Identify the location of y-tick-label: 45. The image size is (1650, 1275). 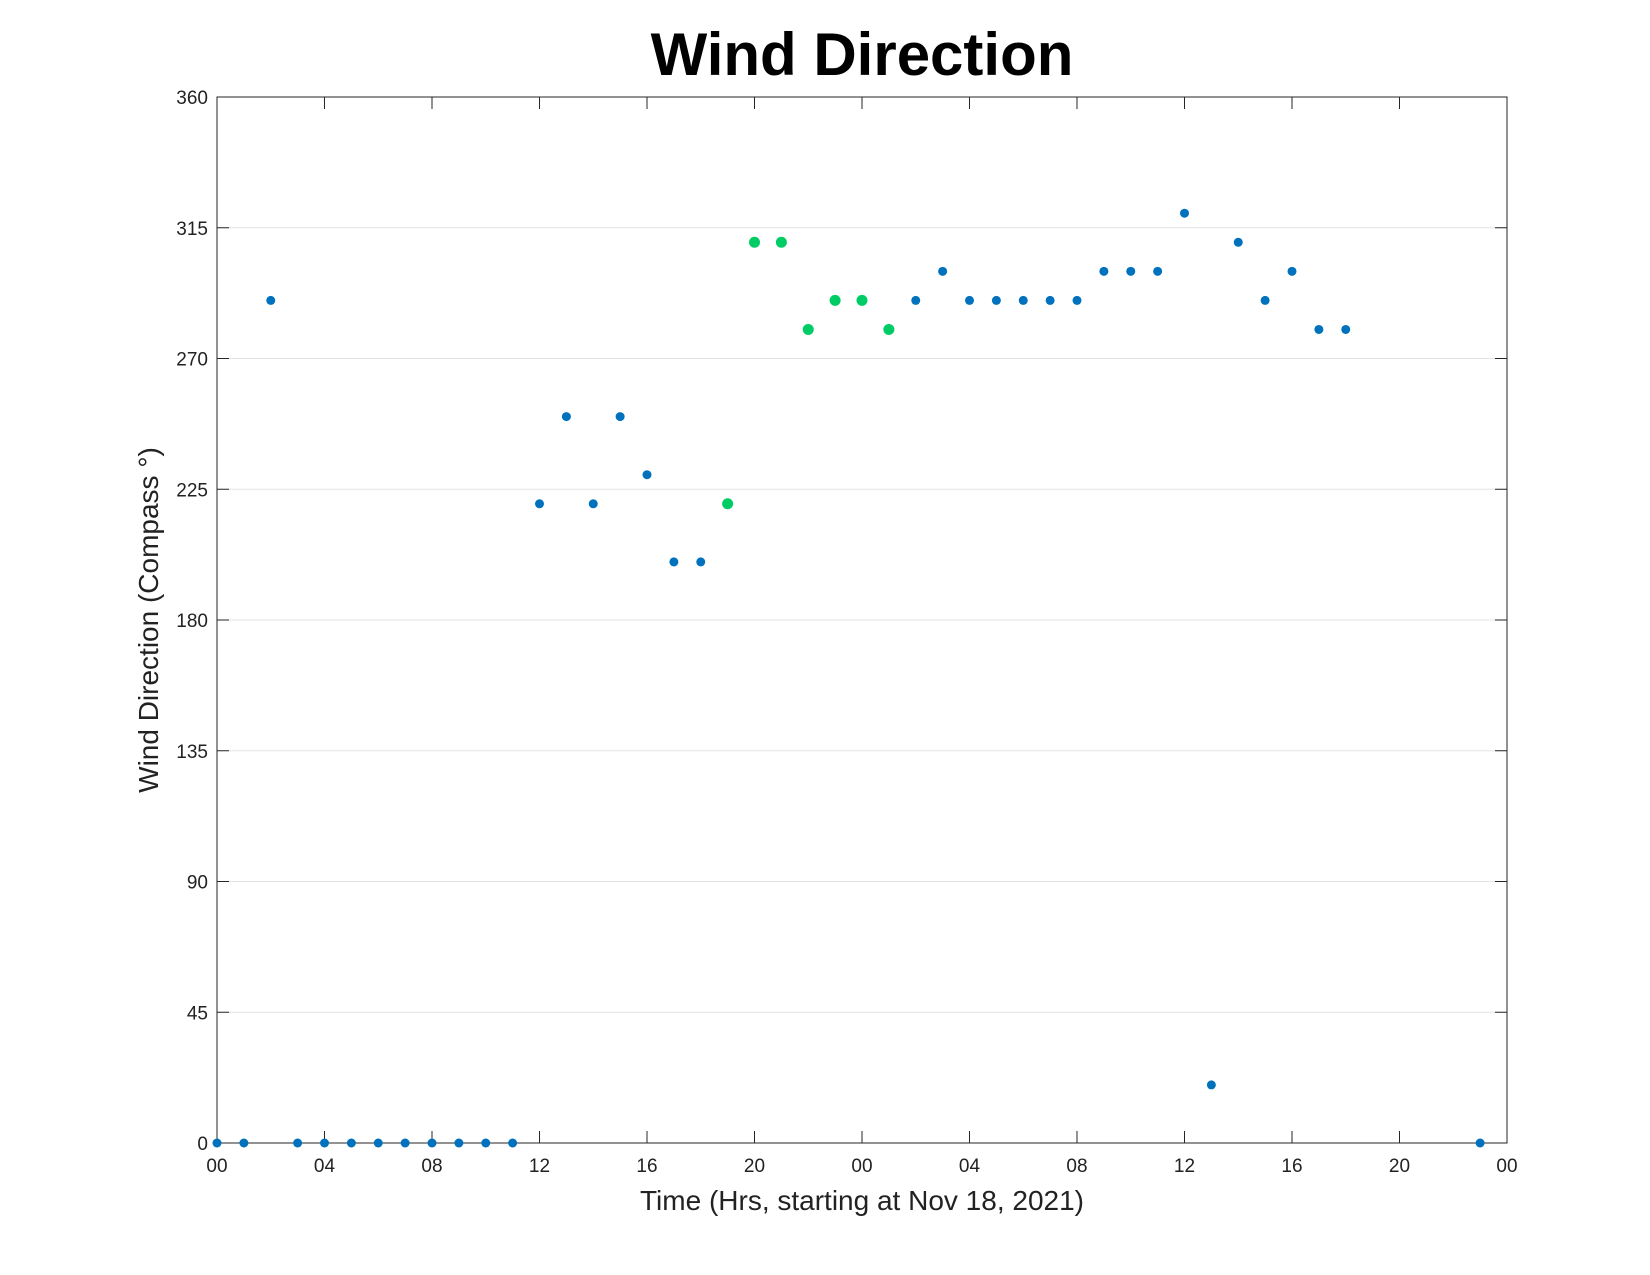
(197, 1013).